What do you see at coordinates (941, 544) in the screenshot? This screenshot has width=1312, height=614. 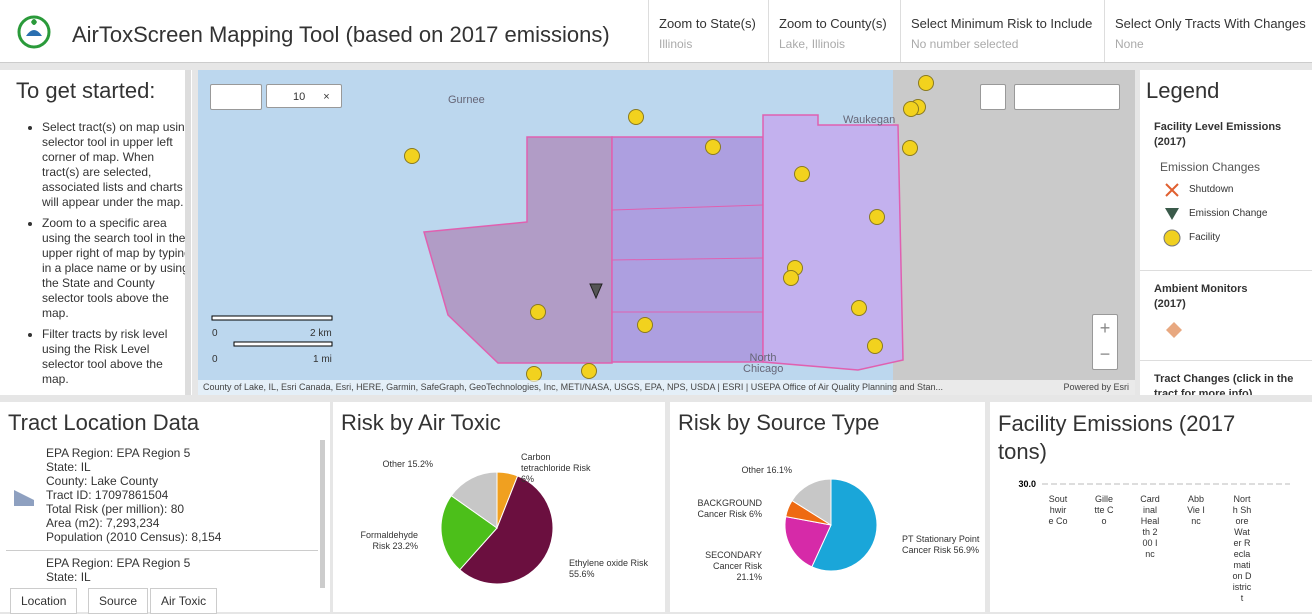 I see `slice-name: PT Stationary Point Cancer Risk` at bounding box center [941, 544].